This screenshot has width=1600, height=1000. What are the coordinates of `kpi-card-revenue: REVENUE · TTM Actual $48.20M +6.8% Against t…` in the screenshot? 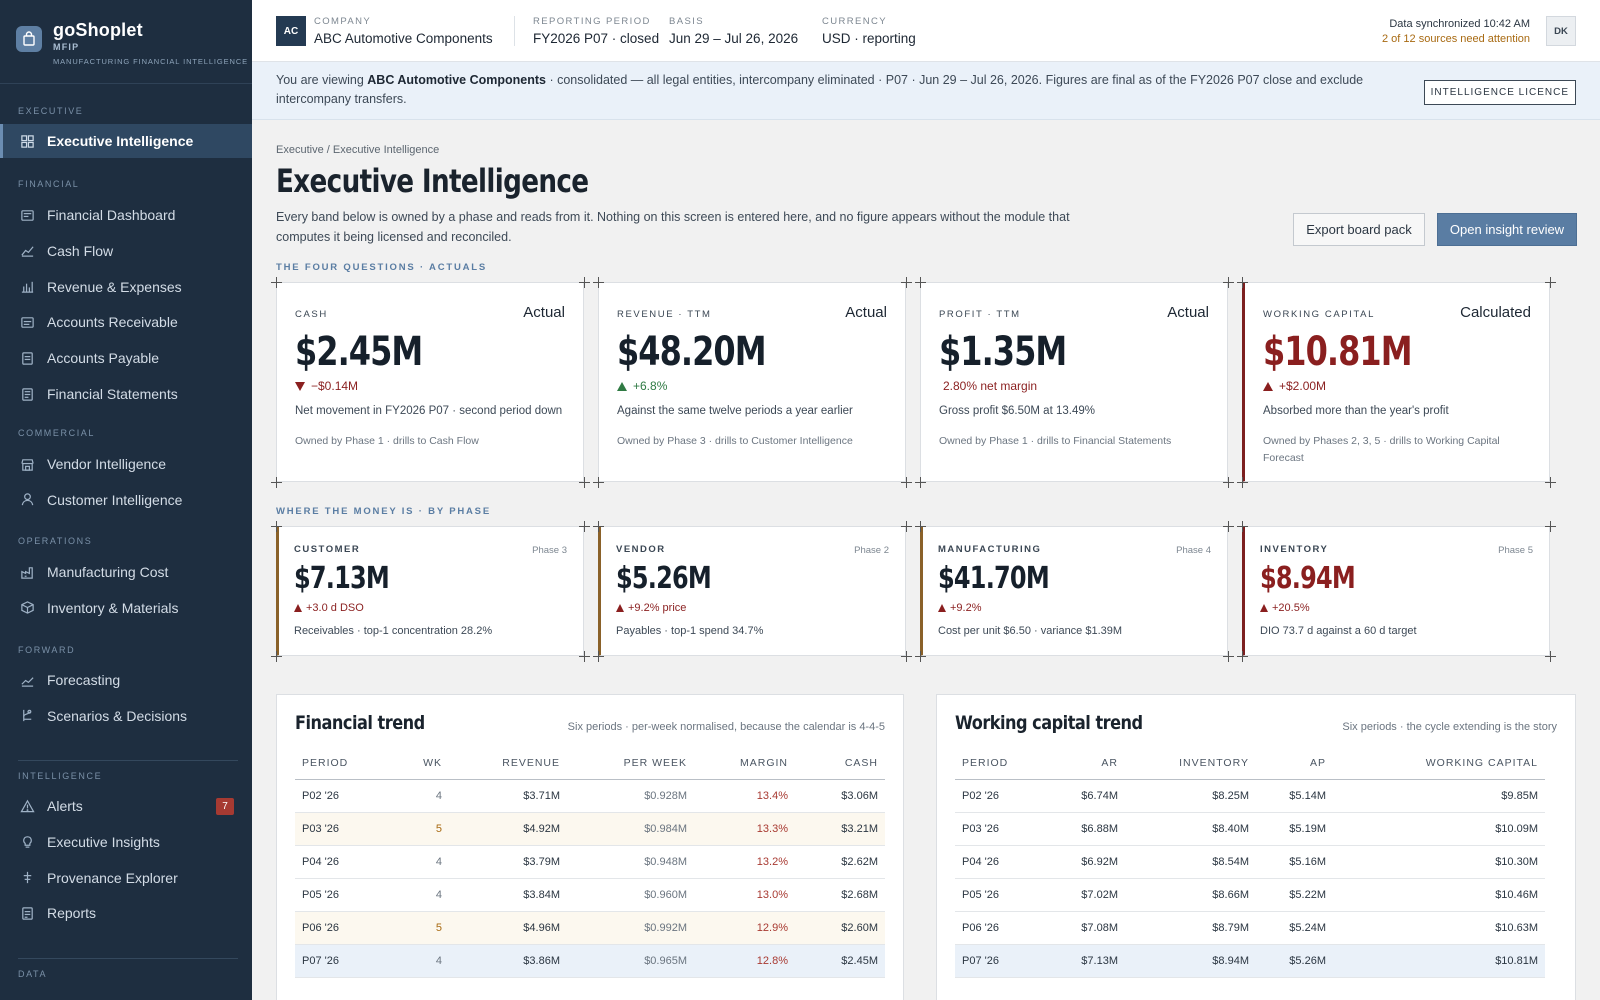 It's located at (752, 382).